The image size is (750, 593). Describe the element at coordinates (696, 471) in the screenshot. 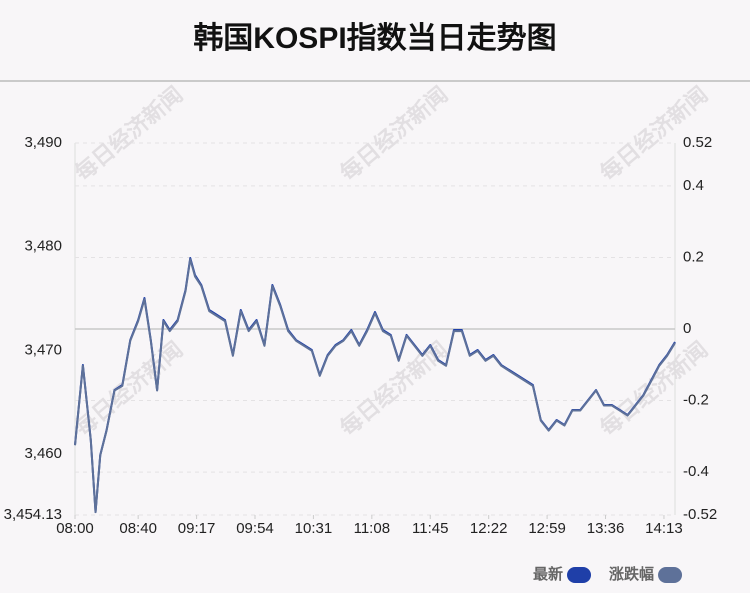

I see `y2-tick-label: -0.4` at that location.